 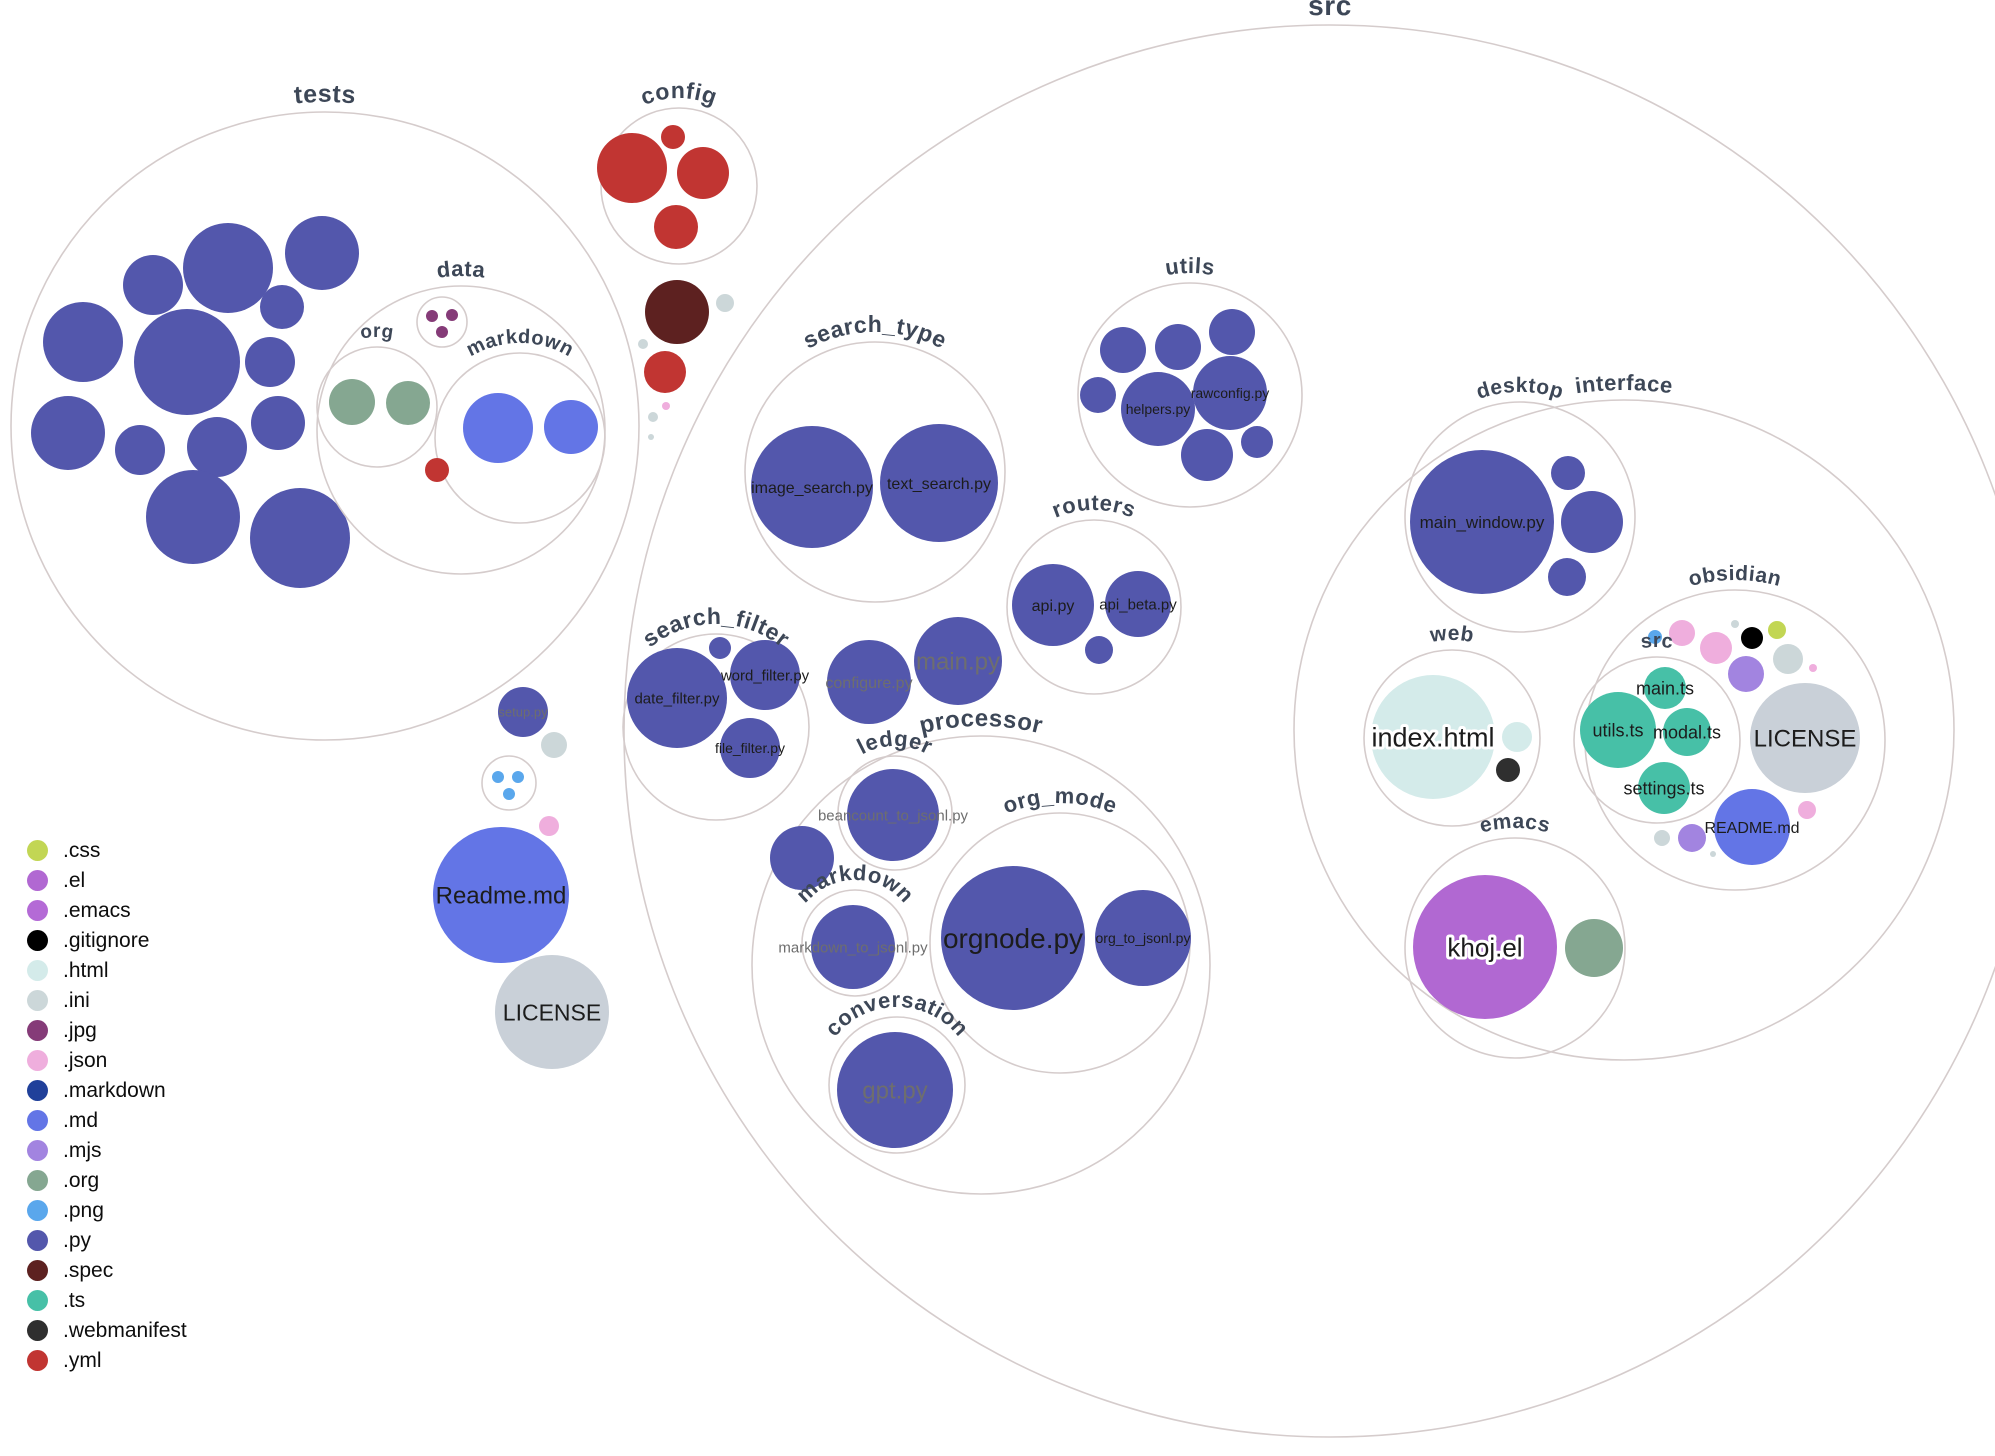 I want to click on file-configure-py-circle, so click(x=869, y=682).